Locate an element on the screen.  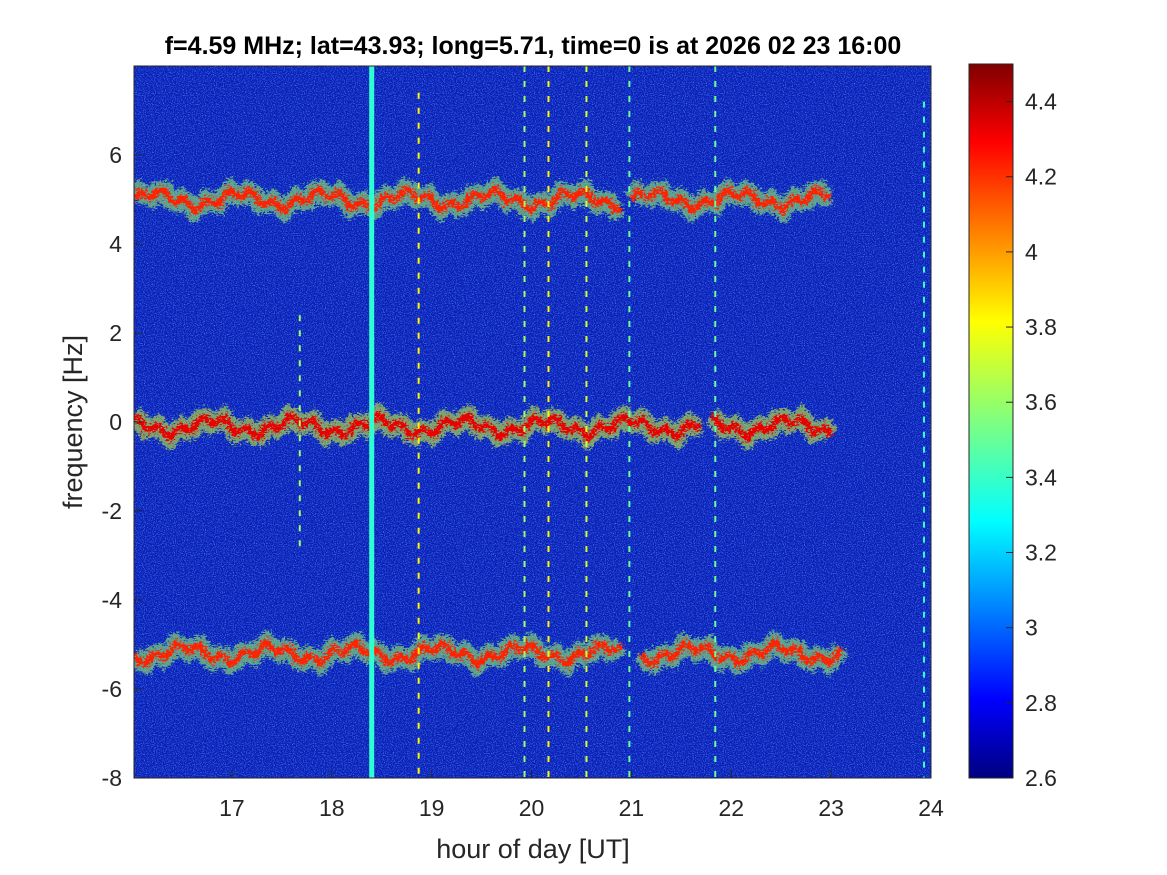
colorbar-tick-label: 3.4 is located at coordinates (1041, 477).